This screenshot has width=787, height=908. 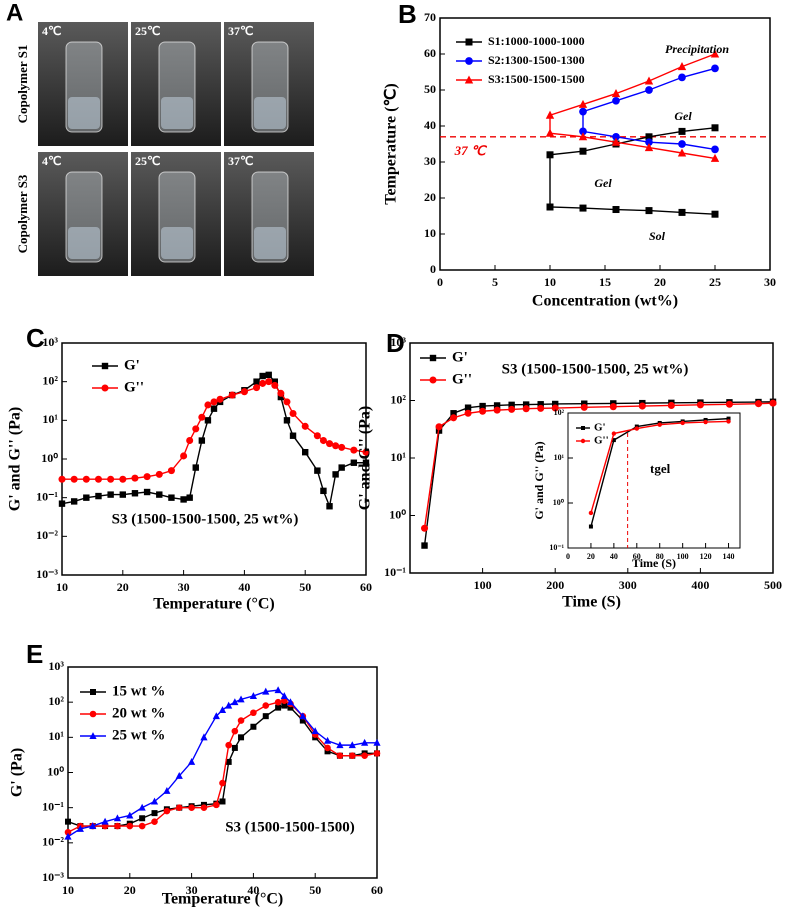 What do you see at coordinates (536, 41) in the screenshot?
I see `legend-label: S1:1000-1000-1000` at bounding box center [536, 41].